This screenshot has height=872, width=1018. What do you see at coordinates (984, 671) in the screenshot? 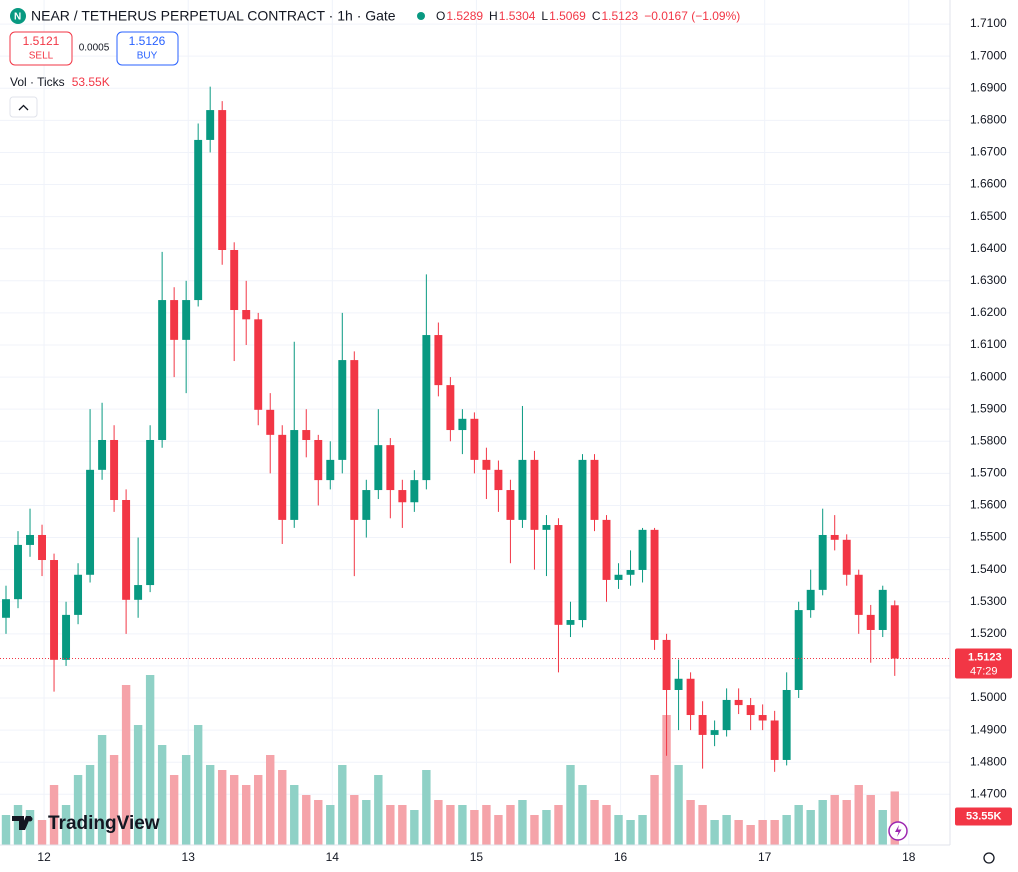
I see `countdown: 47:29` at bounding box center [984, 671].